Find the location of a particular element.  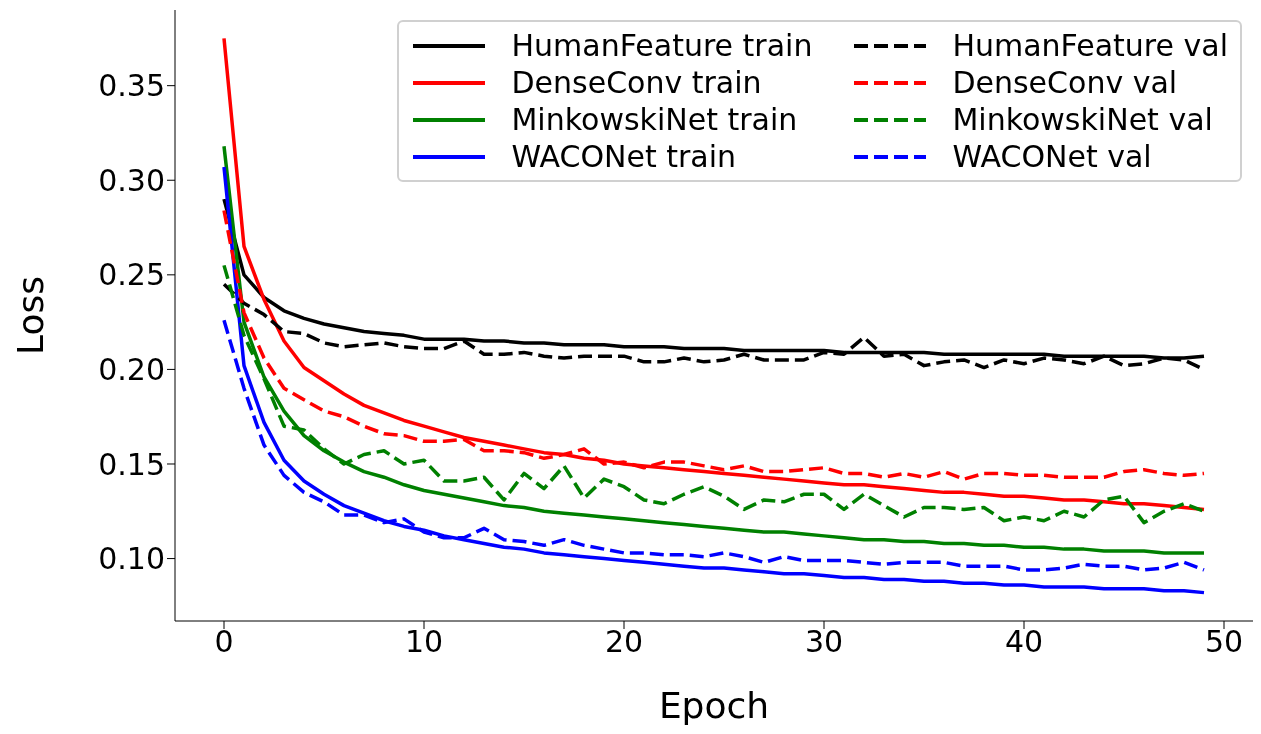

legend-label: MinkowskiNet train is located at coordinates (654, 119).